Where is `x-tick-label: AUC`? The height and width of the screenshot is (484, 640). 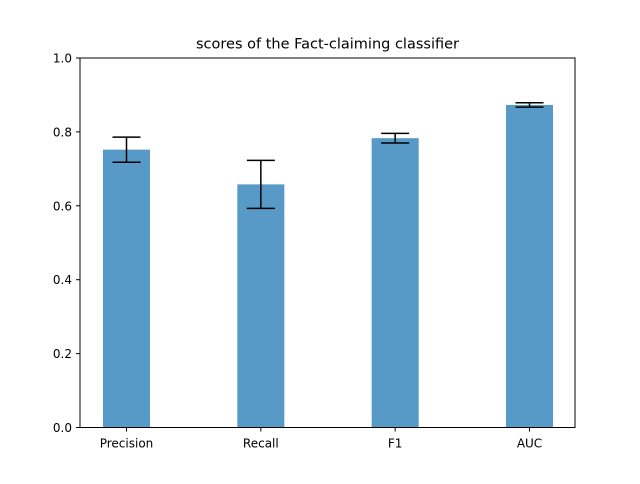
x-tick-label: AUC is located at coordinates (529, 444).